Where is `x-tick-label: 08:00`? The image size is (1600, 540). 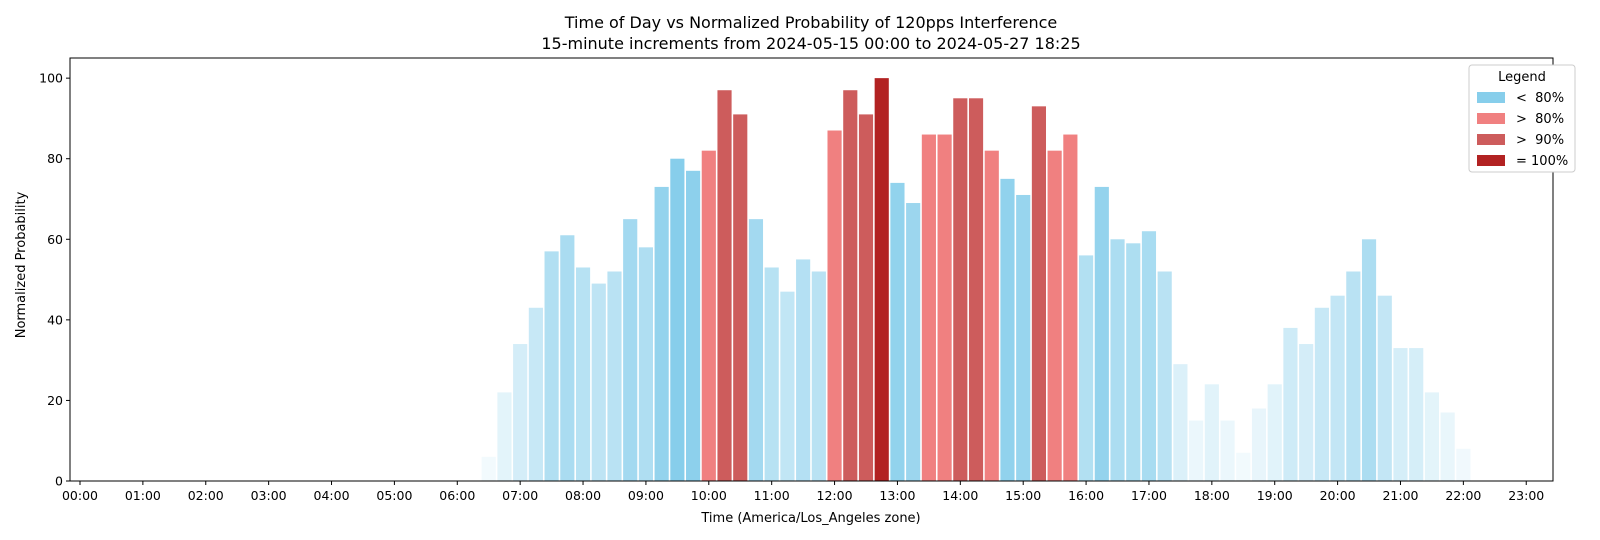
x-tick-label: 08:00 is located at coordinates (583, 495).